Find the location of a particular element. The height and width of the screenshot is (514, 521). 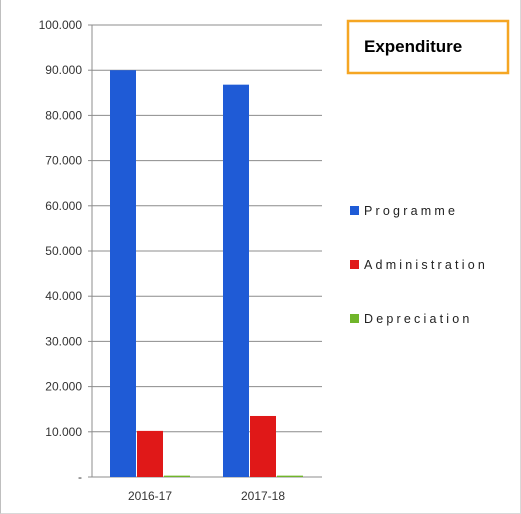

x-tick-label-2017-18: 2017-18 is located at coordinates (263, 496).